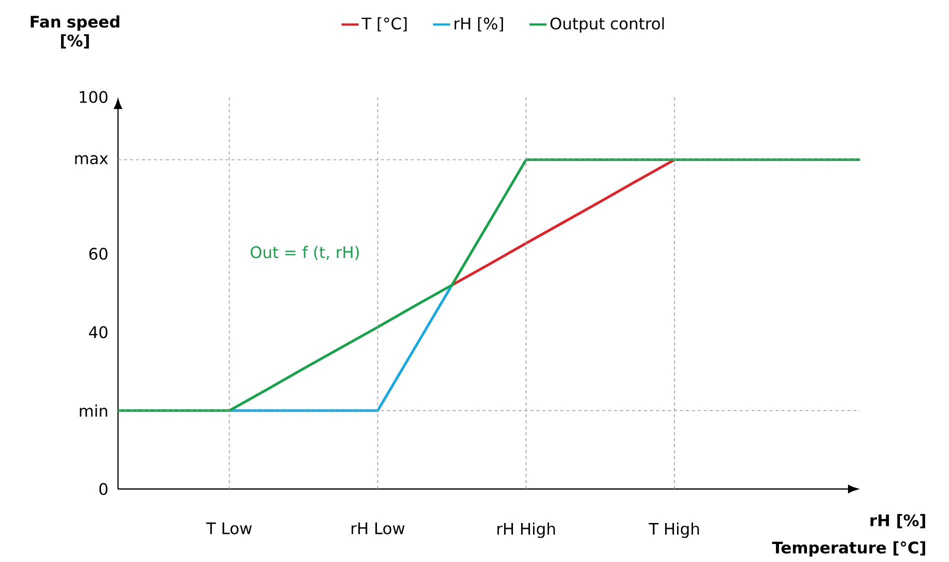 The width and height of the screenshot is (949, 562). What do you see at coordinates (103, 489) in the screenshot?
I see `y-tick-label: 0` at bounding box center [103, 489].